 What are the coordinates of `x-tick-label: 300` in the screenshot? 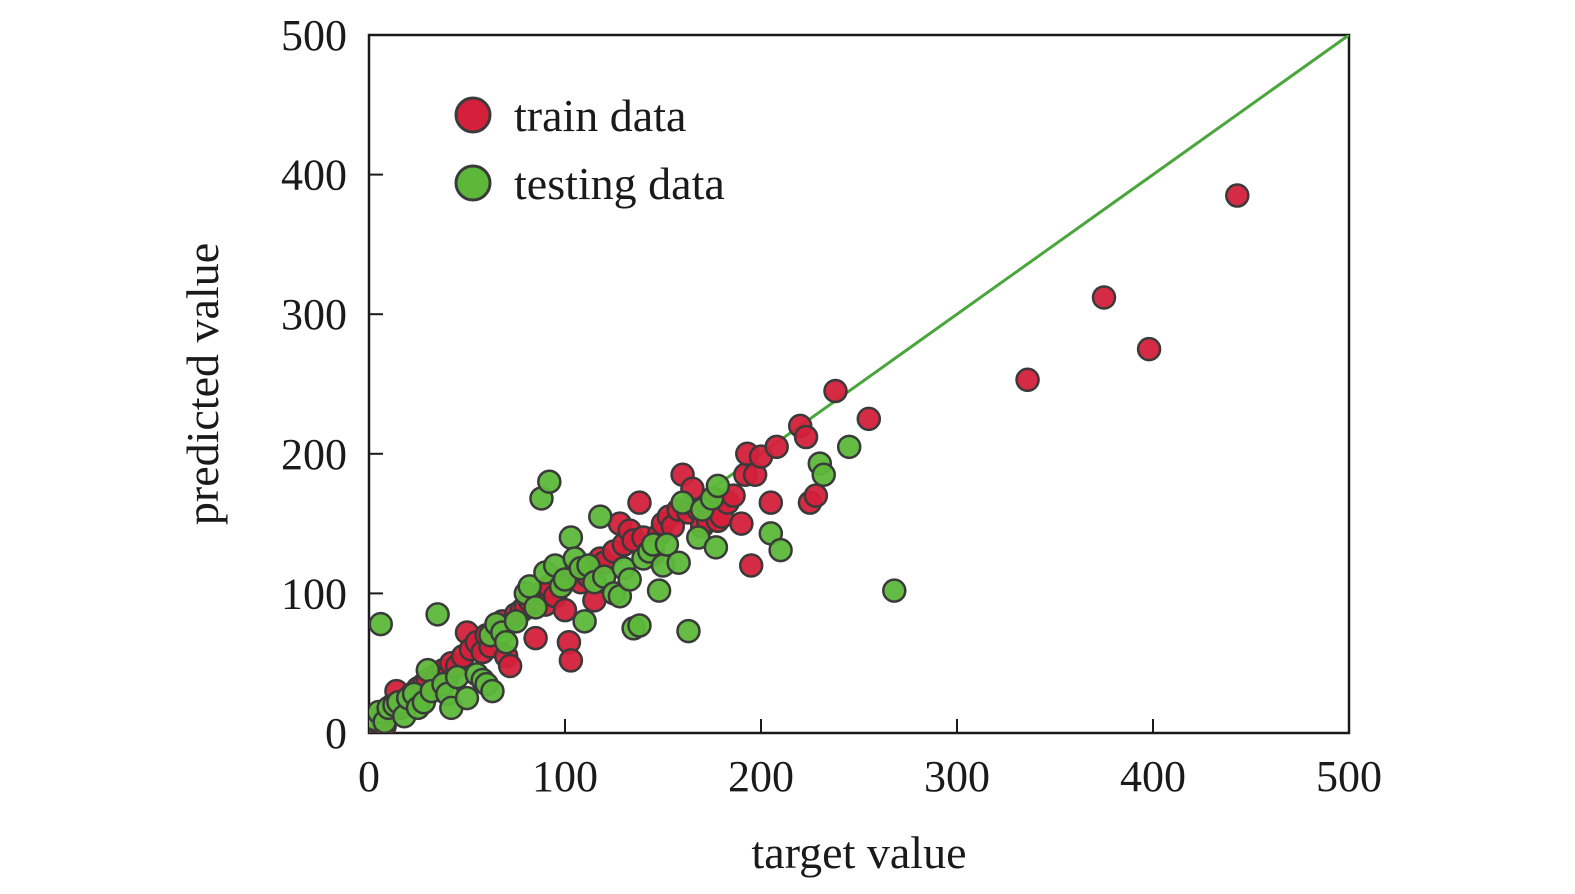 It's located at (957, 776).